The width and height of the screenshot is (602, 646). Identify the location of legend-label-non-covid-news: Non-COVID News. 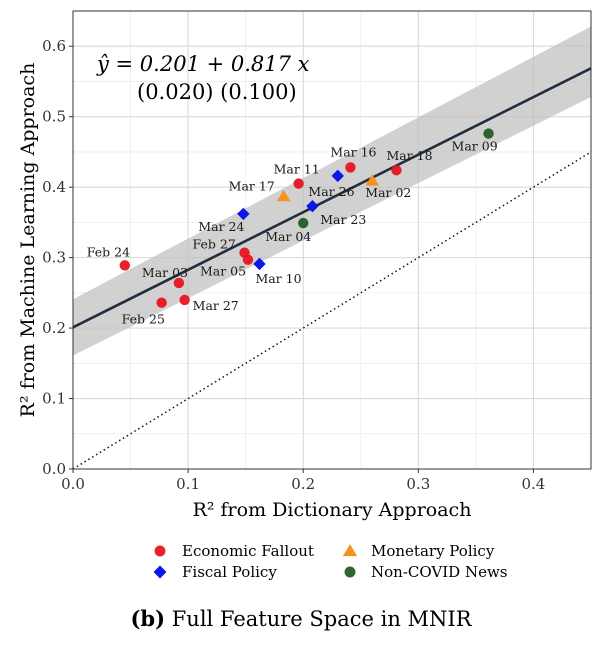
(439, 572).